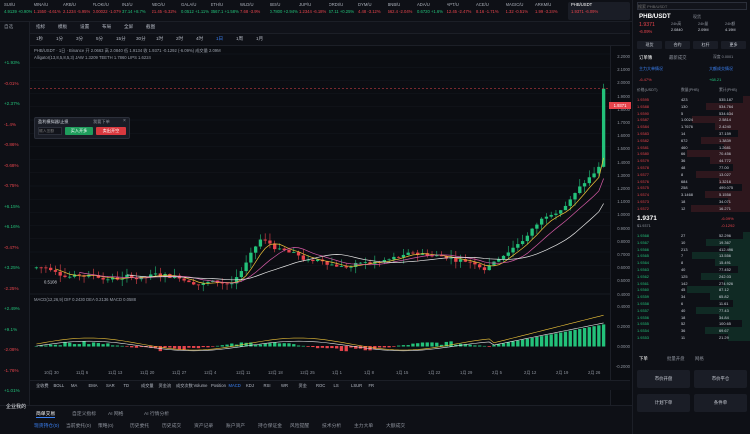 Image resolution: width=750 pixels, height=434 pixels. What do you see at coordinates (332, 426) in the screenshot?
I see `order-tab: 技术分析` at bounding box center [332, 426].